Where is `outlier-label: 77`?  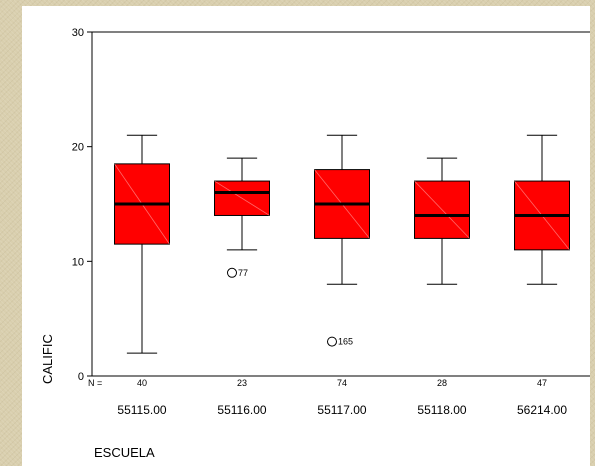 outlier-label: 77 is located at coordinates (243, 273).